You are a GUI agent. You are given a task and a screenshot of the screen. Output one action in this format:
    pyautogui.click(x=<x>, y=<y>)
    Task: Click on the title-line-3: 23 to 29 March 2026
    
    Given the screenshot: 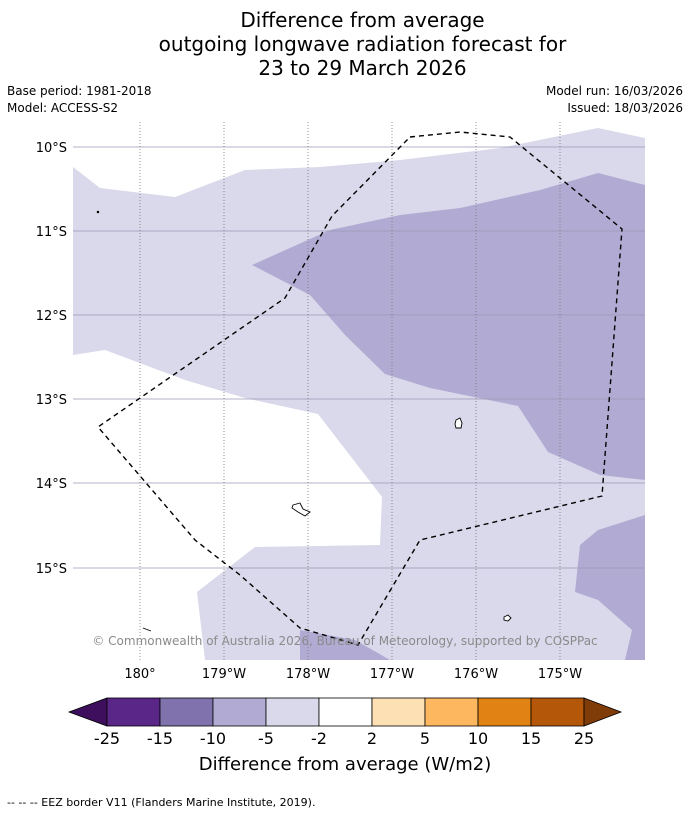 What is the action you would take?
    pyautogui.click(x=362, y=68)
    